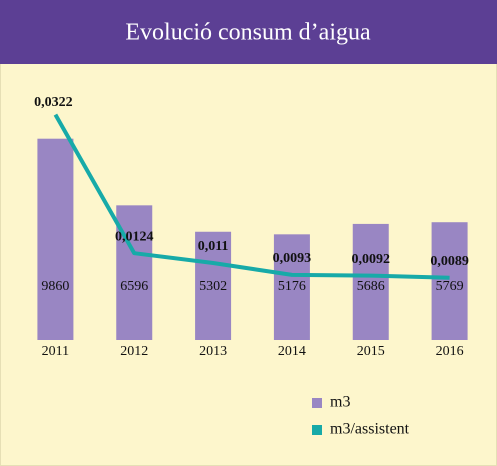 This screenshot has height=466, width=497. Describe the element at coordinates (213, 351) in the screenshot. I see `x-tick-label: 2013` at that location.